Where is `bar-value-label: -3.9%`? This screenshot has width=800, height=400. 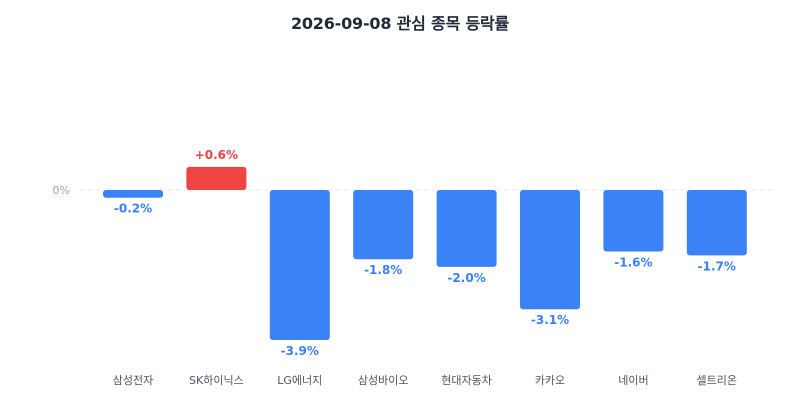 bar-value-label: -3.9% is located at coordinates (300, 351).